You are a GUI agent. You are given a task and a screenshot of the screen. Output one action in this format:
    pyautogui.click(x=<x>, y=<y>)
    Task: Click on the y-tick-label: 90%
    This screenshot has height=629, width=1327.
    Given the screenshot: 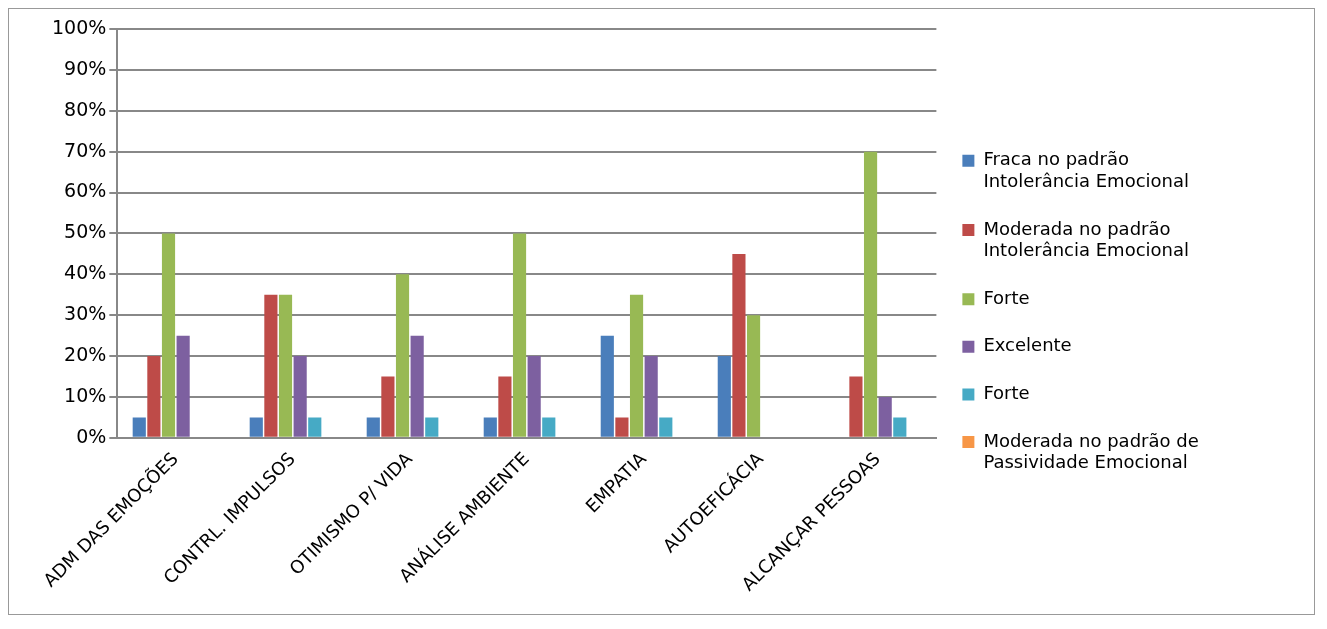 What is the action you would take?
    pyautogui.click(x=85, y=67)
    